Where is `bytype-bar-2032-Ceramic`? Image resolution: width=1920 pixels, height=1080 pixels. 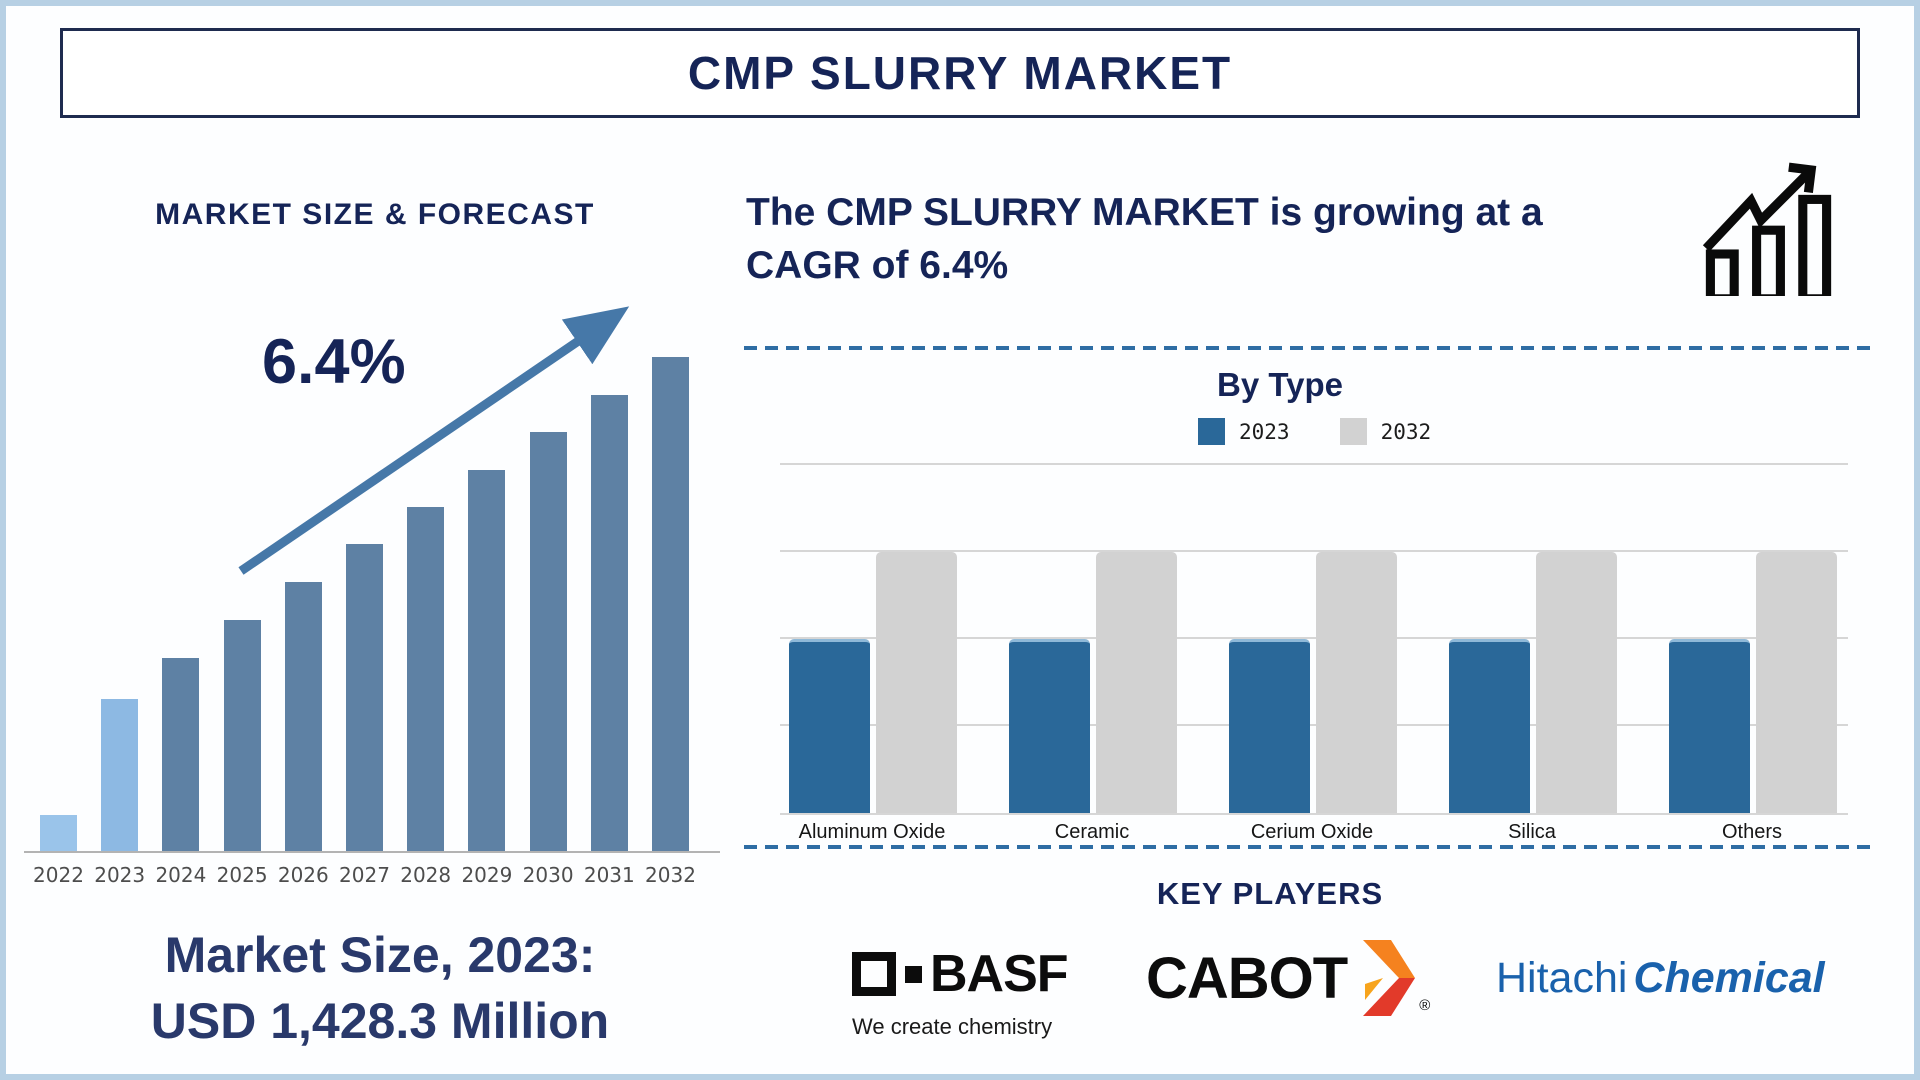 bytype-bar-2032-Ceramic is located at coordinates (1136, 682).